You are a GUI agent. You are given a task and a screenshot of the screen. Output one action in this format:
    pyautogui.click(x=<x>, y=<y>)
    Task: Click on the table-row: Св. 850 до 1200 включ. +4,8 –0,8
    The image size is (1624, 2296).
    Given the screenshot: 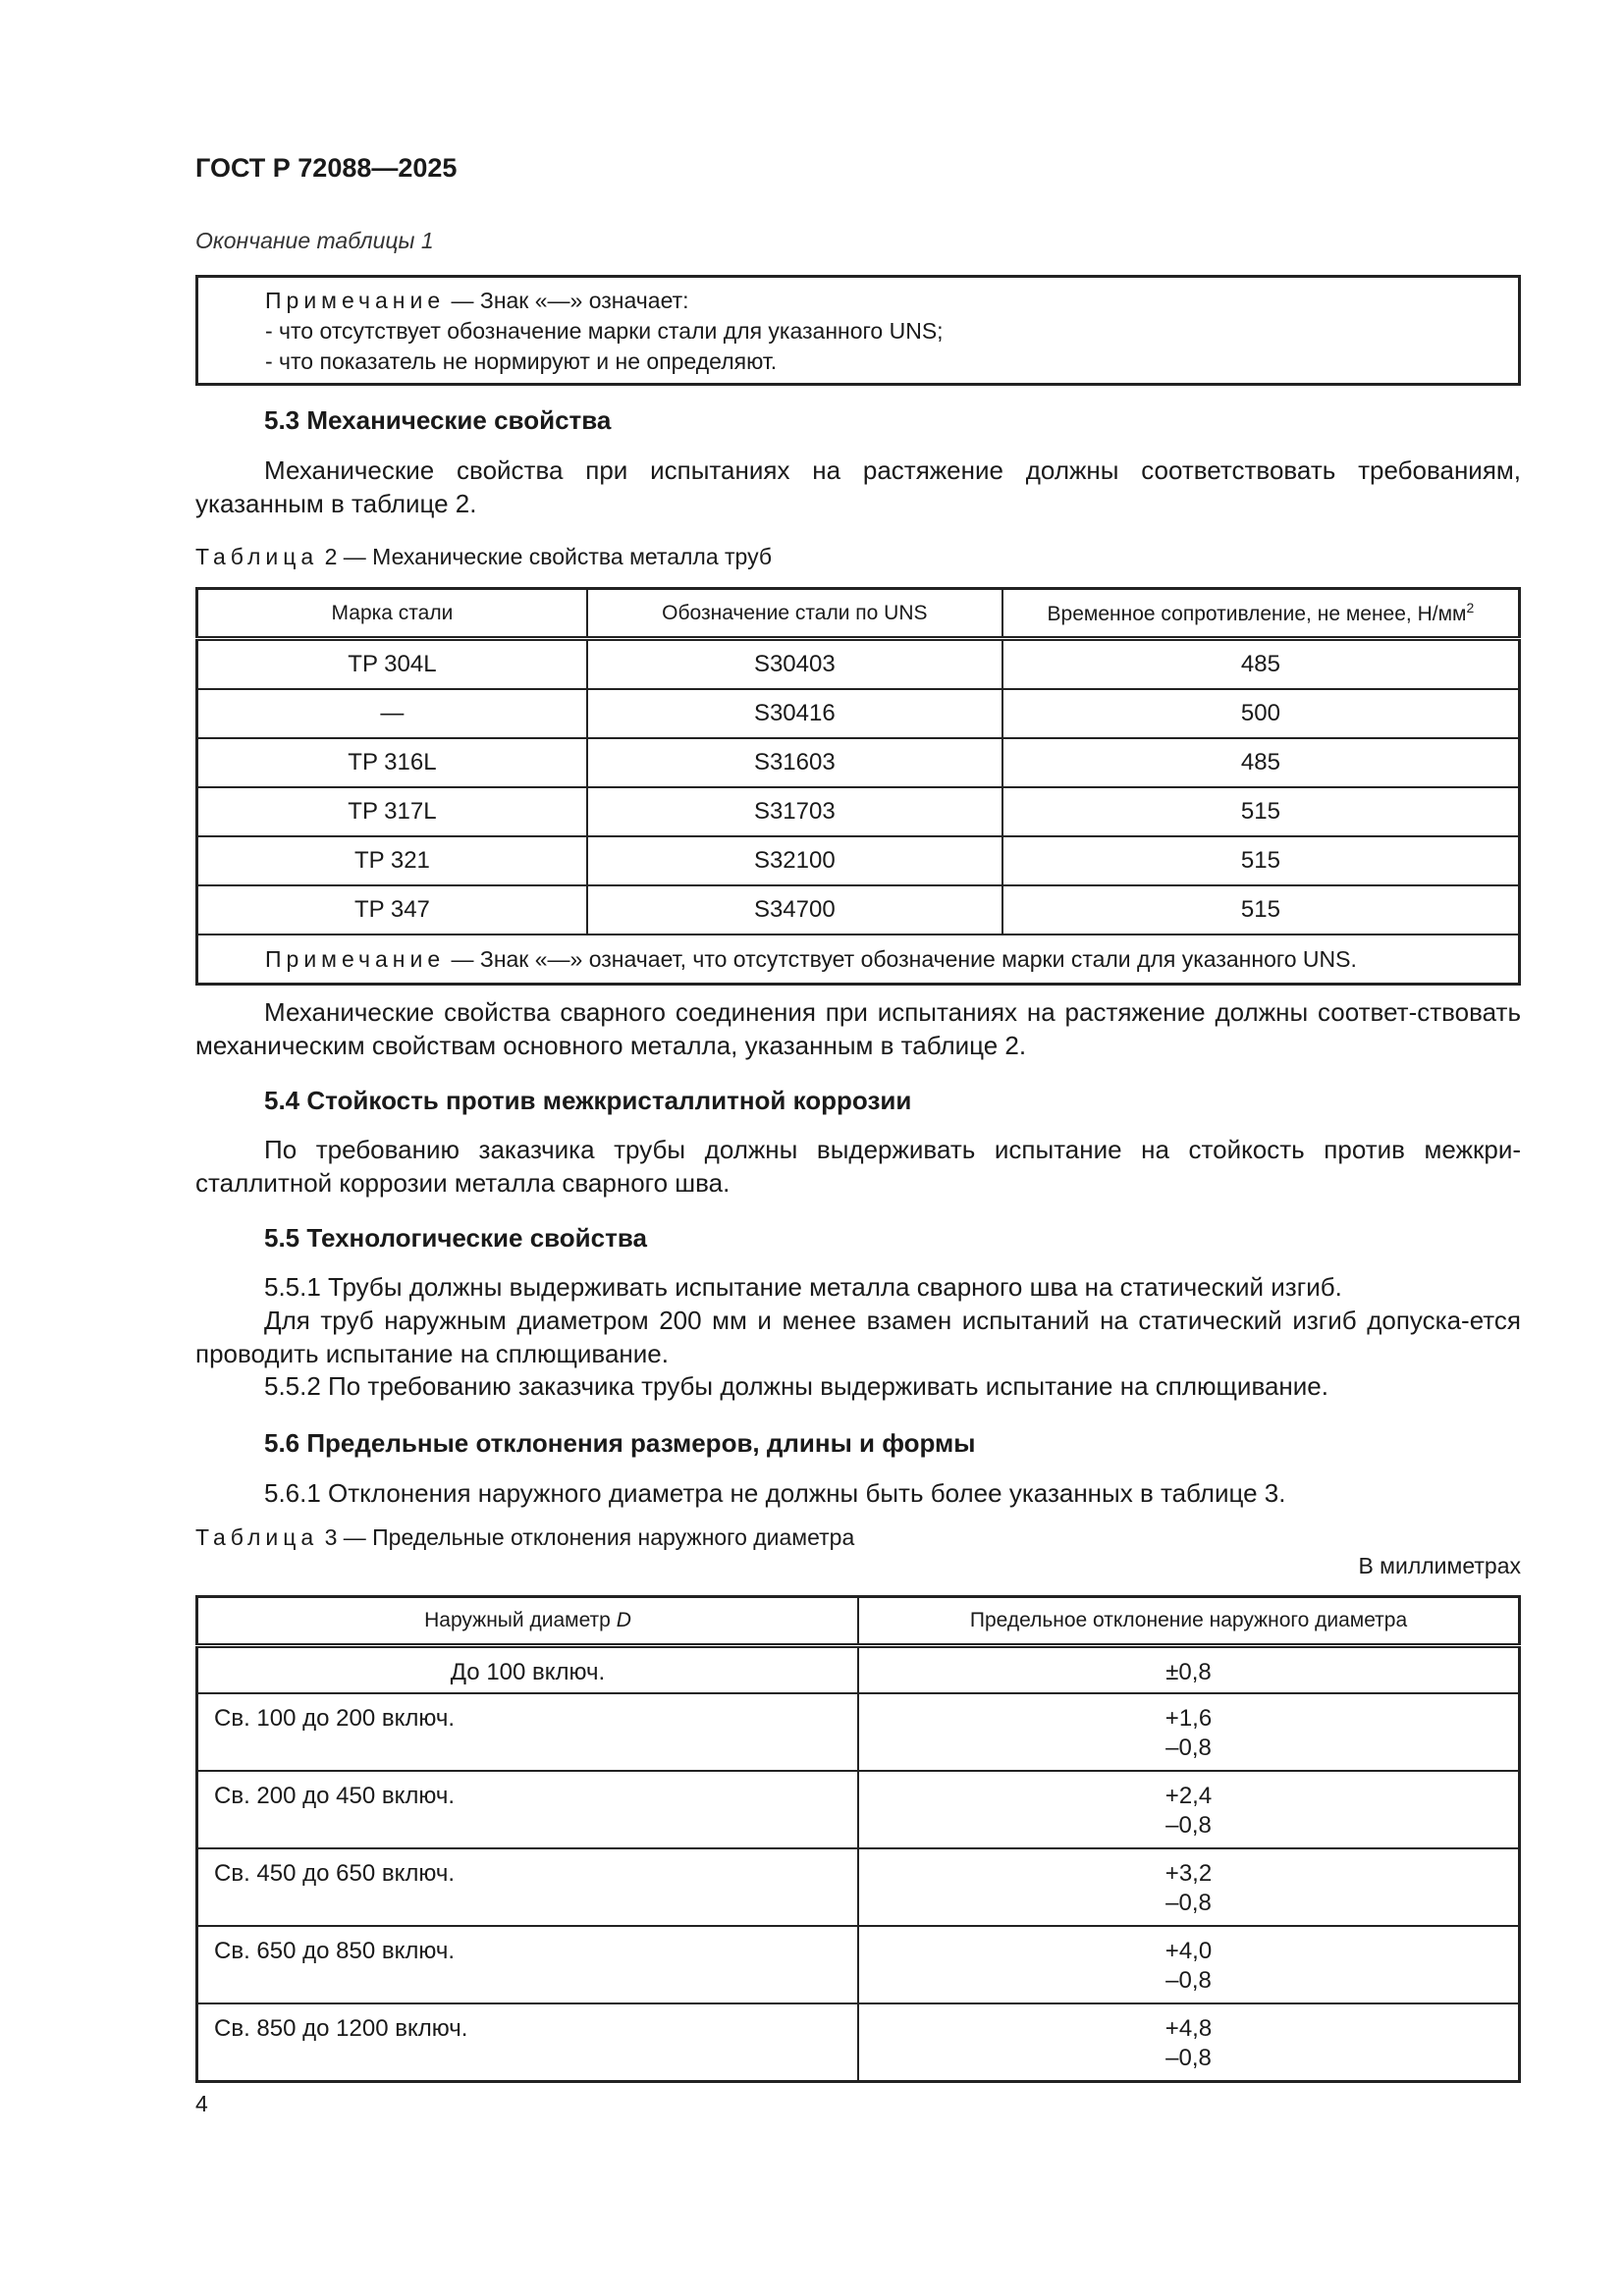 What is the action you would take?
    pyautogui.click(x=858, y=2042)
    